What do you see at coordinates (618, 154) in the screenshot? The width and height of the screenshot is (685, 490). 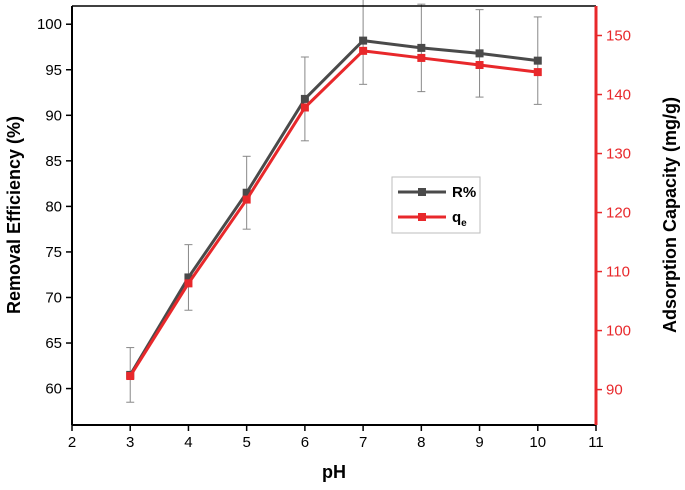 I see `y-right-tick-label: 130` at bounding box center [618, 154].